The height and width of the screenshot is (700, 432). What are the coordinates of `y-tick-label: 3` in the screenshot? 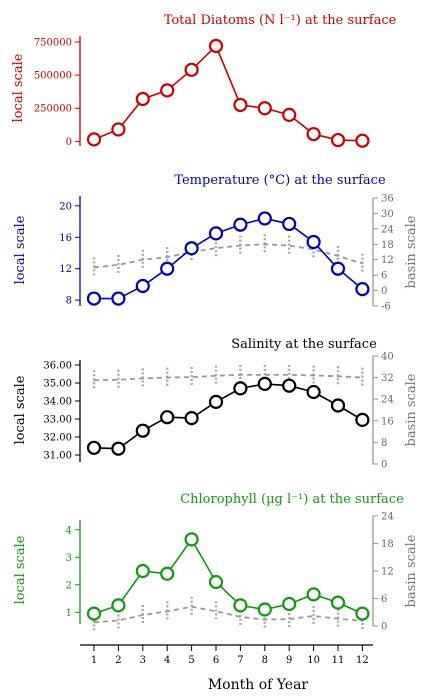 It's located at (69, 558).